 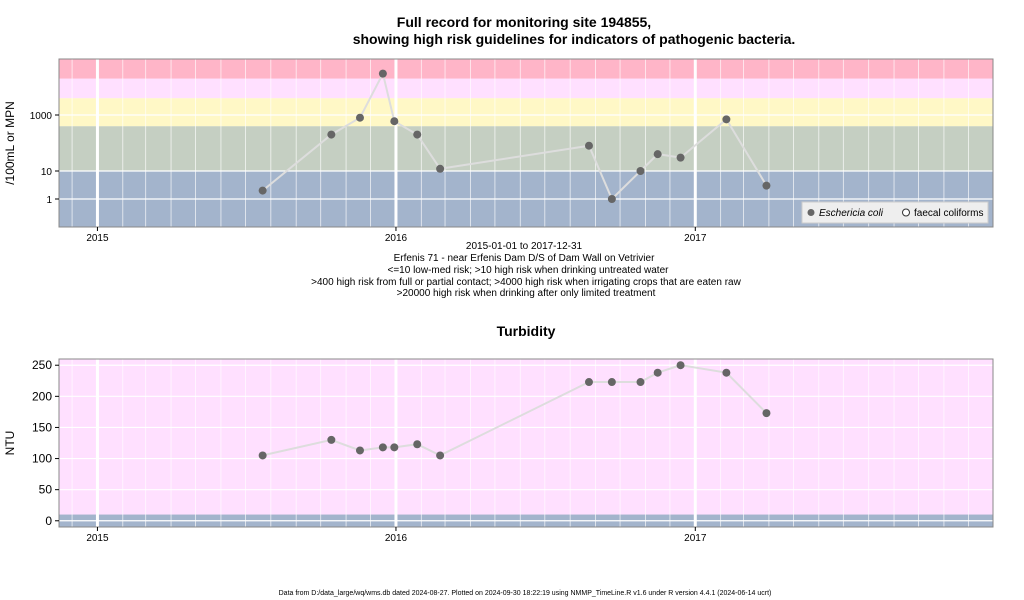 What do you see at coordinates (524, 246) in the screenshot?
I see `caption-date-range: 2015-01-01 to 2017-12-31` at bounding box center [524, 246].